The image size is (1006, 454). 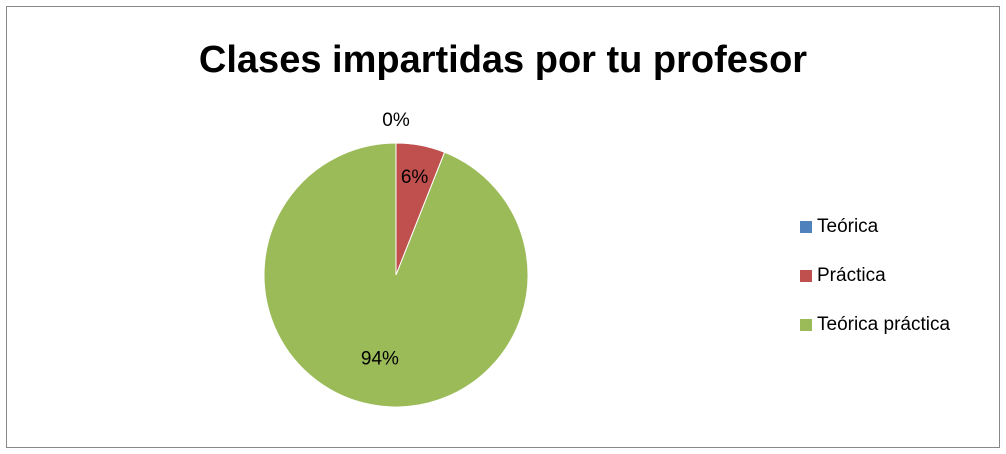 What do you see at coordinates (415, 177) in the screenshot?
I see `data-label: 6%` at bounding box center [415, 177].